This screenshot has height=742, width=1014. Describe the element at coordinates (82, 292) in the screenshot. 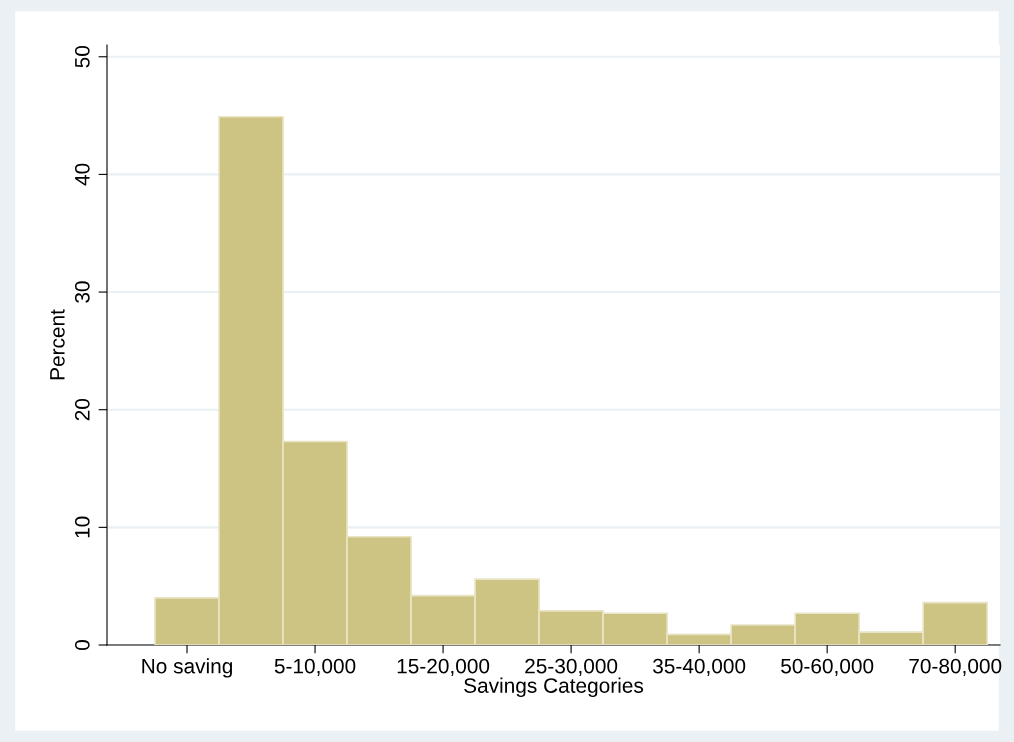

I see `y-tick-label: 30` at that location.